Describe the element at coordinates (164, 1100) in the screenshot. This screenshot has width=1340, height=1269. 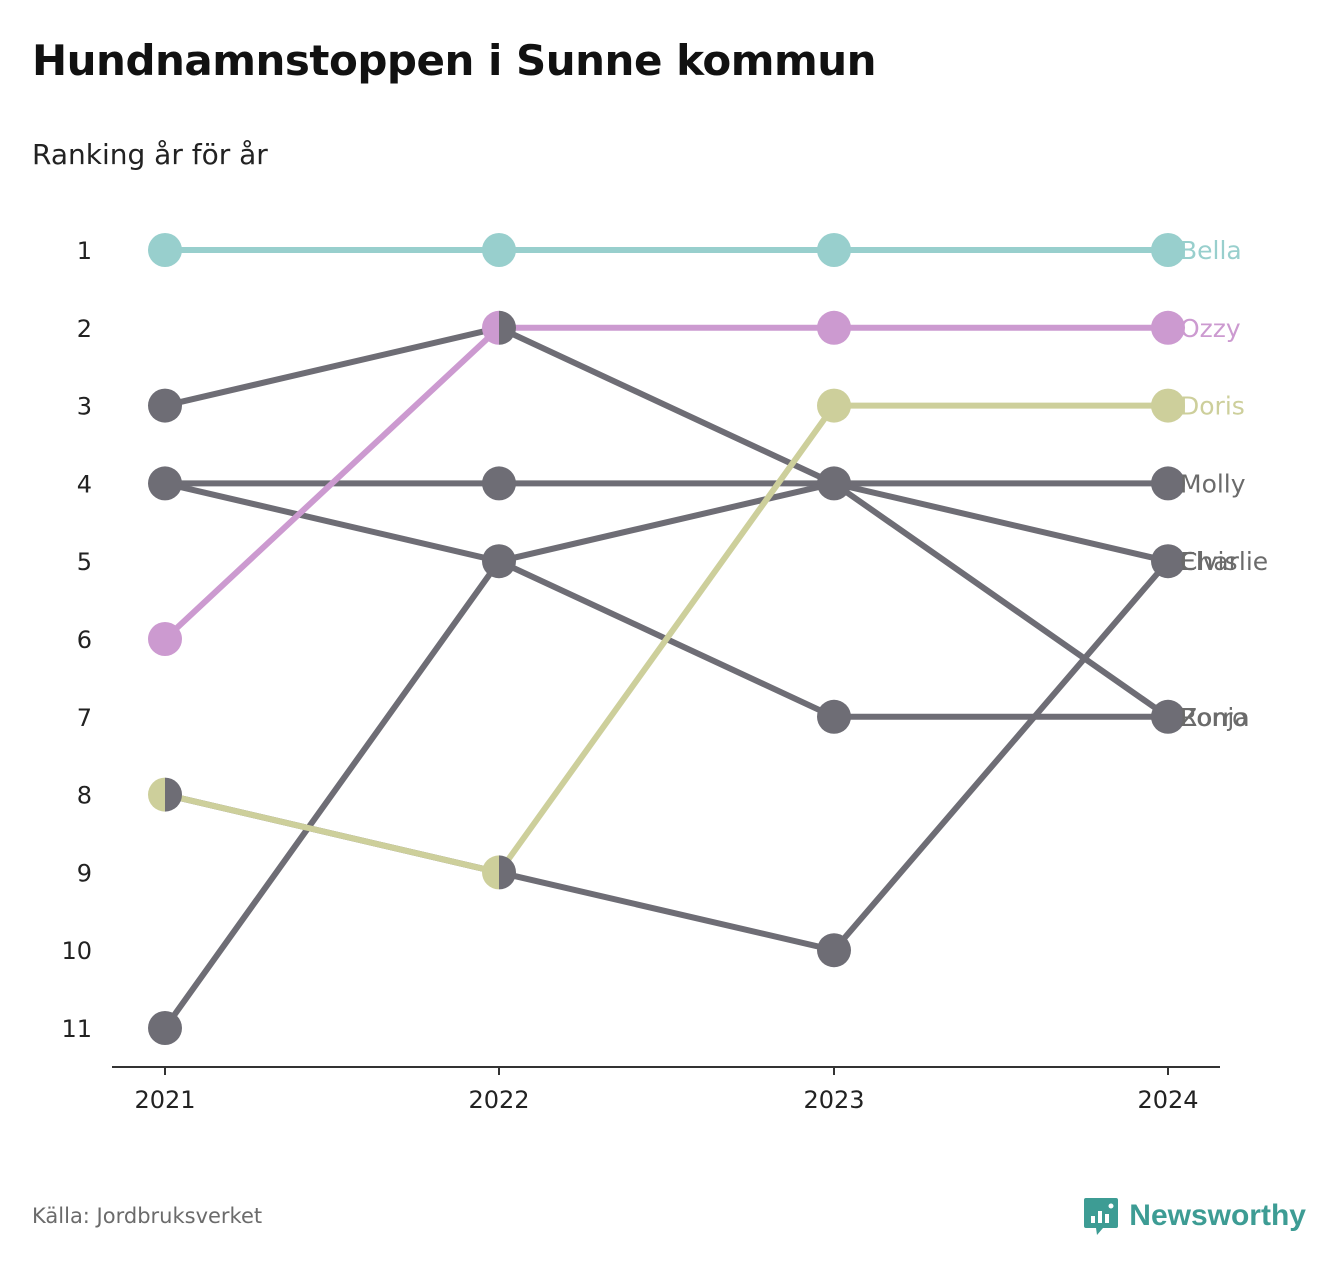
I see `x-tick-label-2021: 2021` at that location.